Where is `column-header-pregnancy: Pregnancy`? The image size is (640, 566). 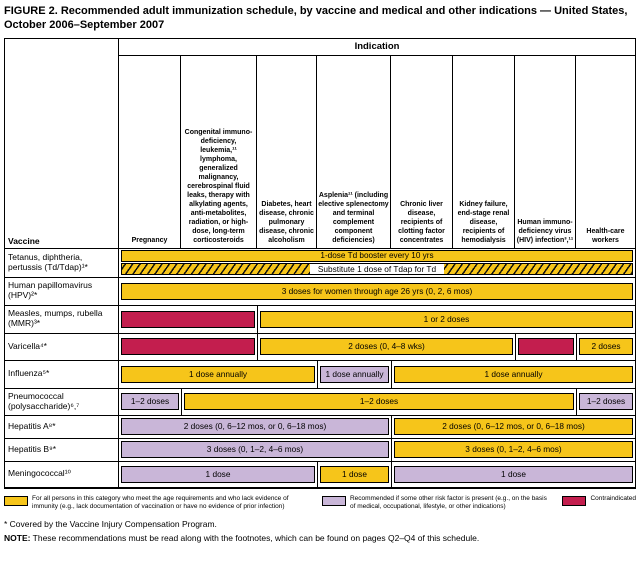
column-header-pregnancy: Pregnancy is located at coordinates (150, 152).